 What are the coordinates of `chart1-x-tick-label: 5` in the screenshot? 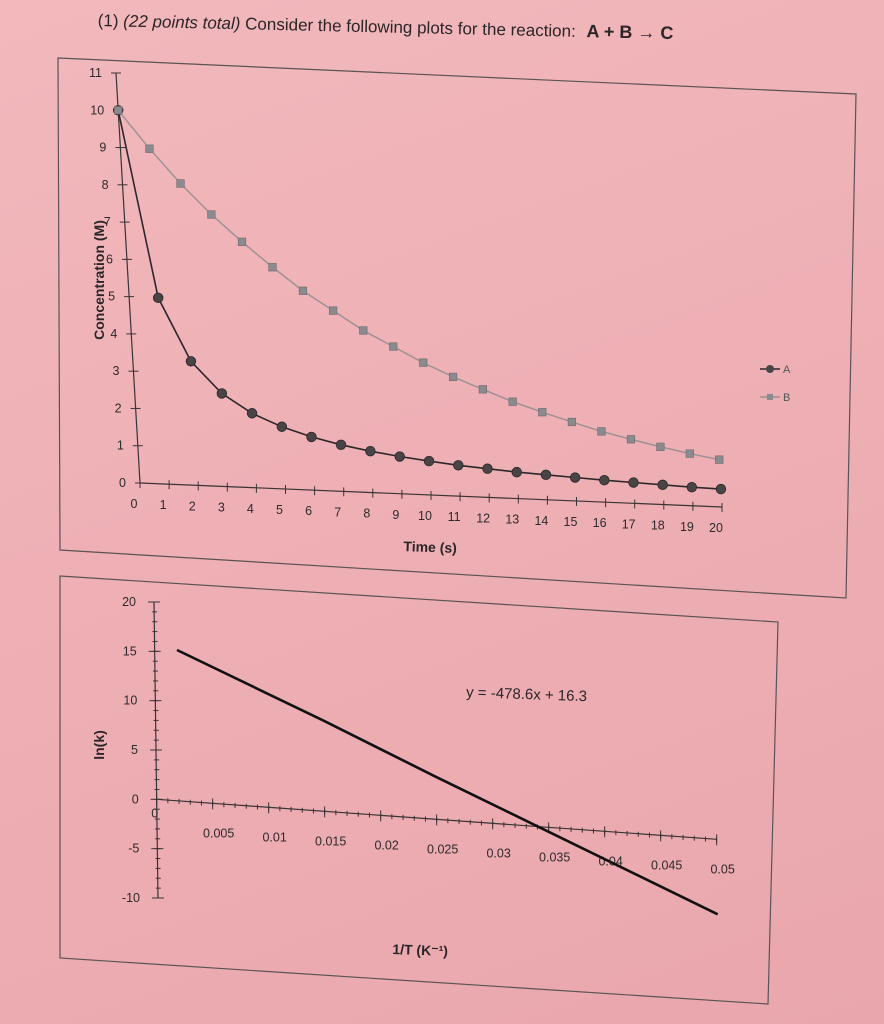 It's located at (279, 510).